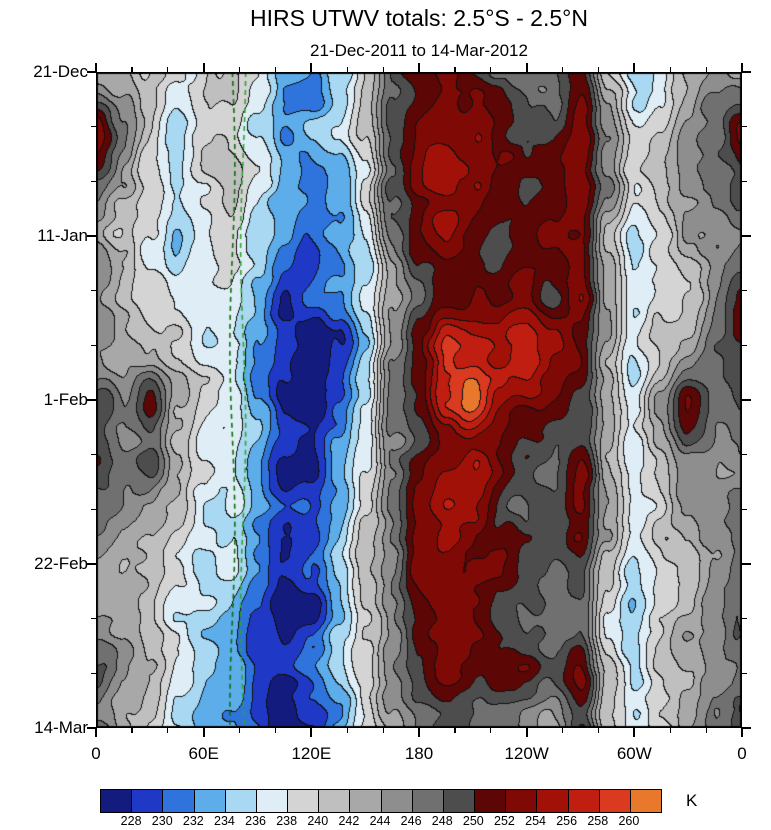  I want to click on colorbar-tick-label: 250, so click(473, 821).